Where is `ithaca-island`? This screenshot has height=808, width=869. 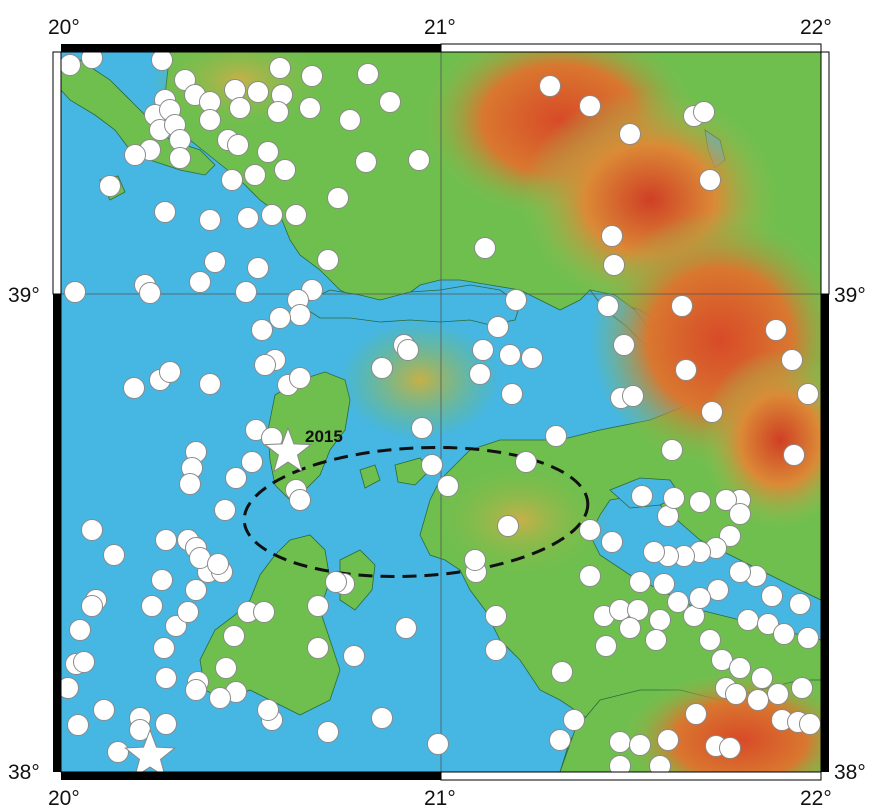
ithaca-island is located at coordinates (357, 580).